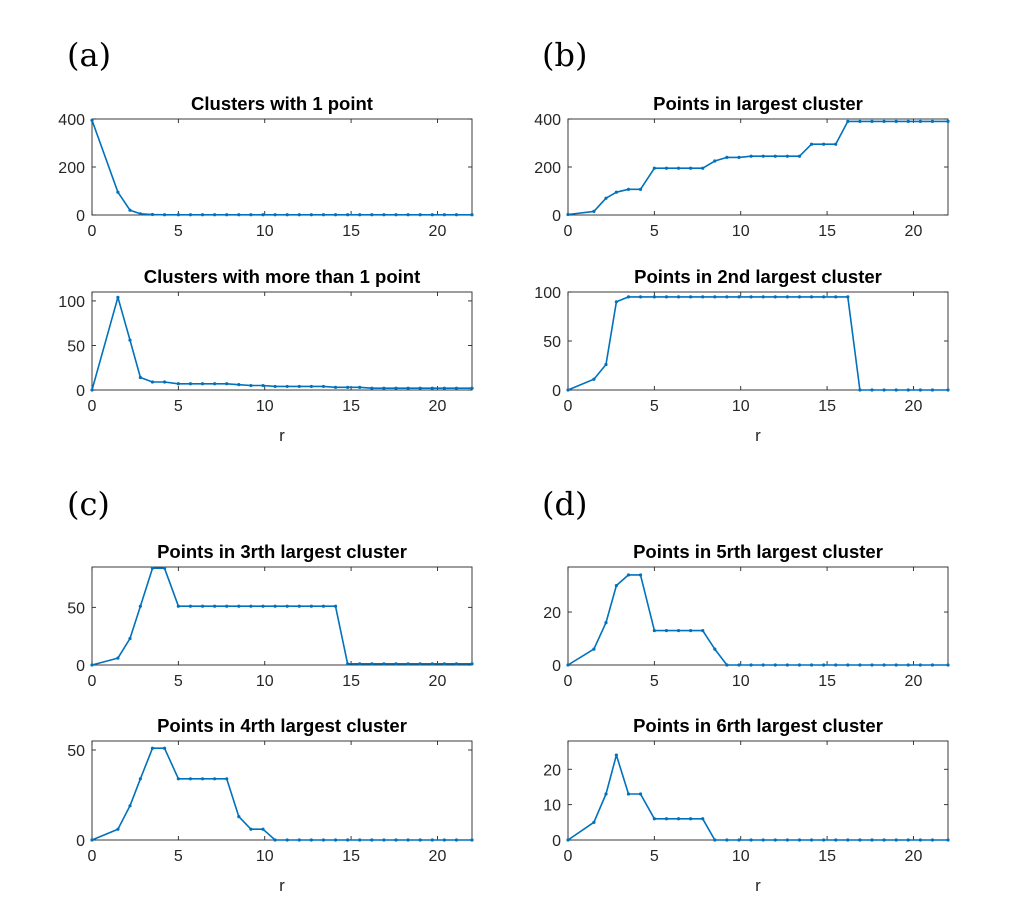 This screenshot has height=912, width=1036. I want to click on axes-frame, so click(758, 341).